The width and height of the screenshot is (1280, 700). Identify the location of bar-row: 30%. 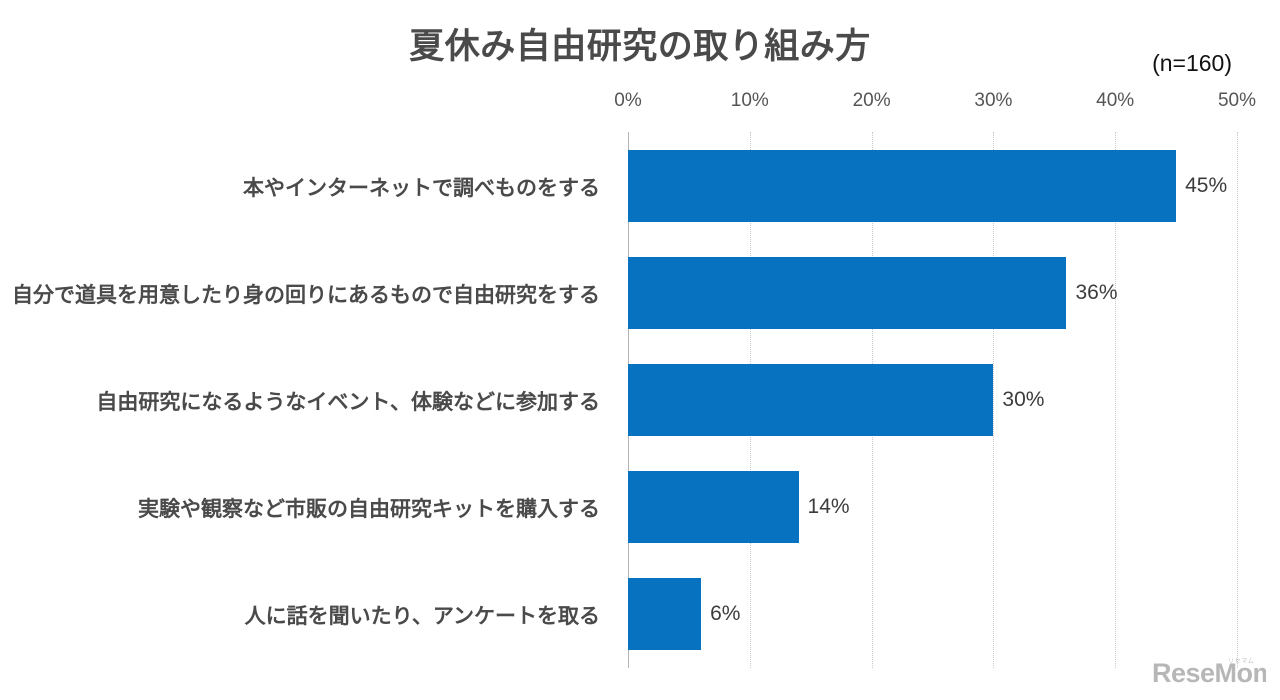
(932, 400).